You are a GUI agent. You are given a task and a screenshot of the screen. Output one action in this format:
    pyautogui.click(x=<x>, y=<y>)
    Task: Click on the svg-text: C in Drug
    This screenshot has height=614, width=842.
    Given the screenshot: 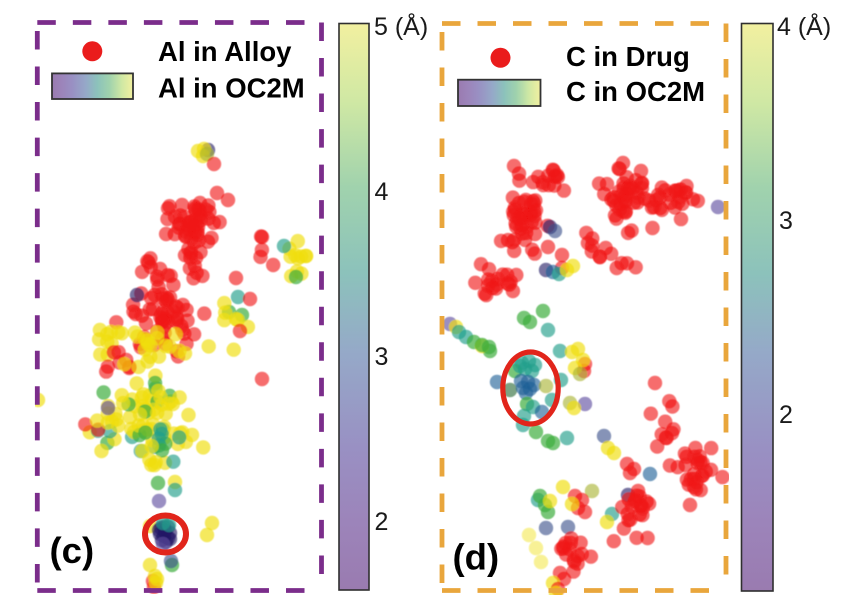 What is the action you would take?
    pyautogui.click(x=628, y=56)
    